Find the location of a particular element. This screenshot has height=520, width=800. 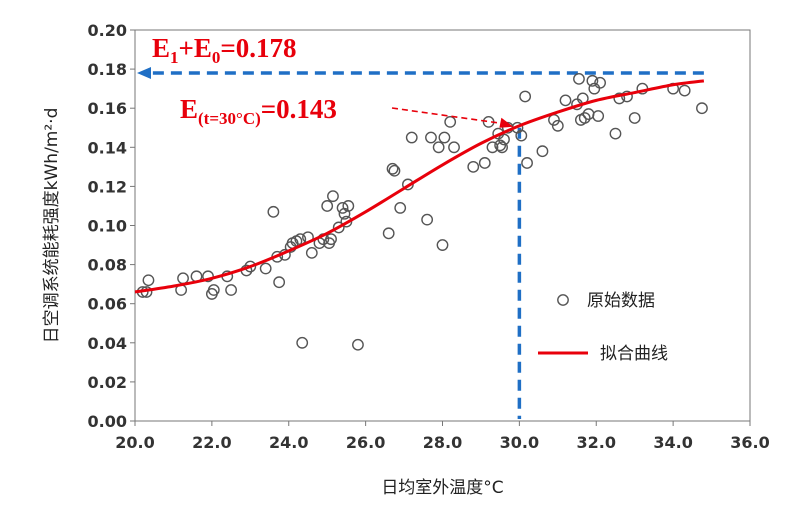

y-tick-label: 0.20 is located at coordinates (107, 30).